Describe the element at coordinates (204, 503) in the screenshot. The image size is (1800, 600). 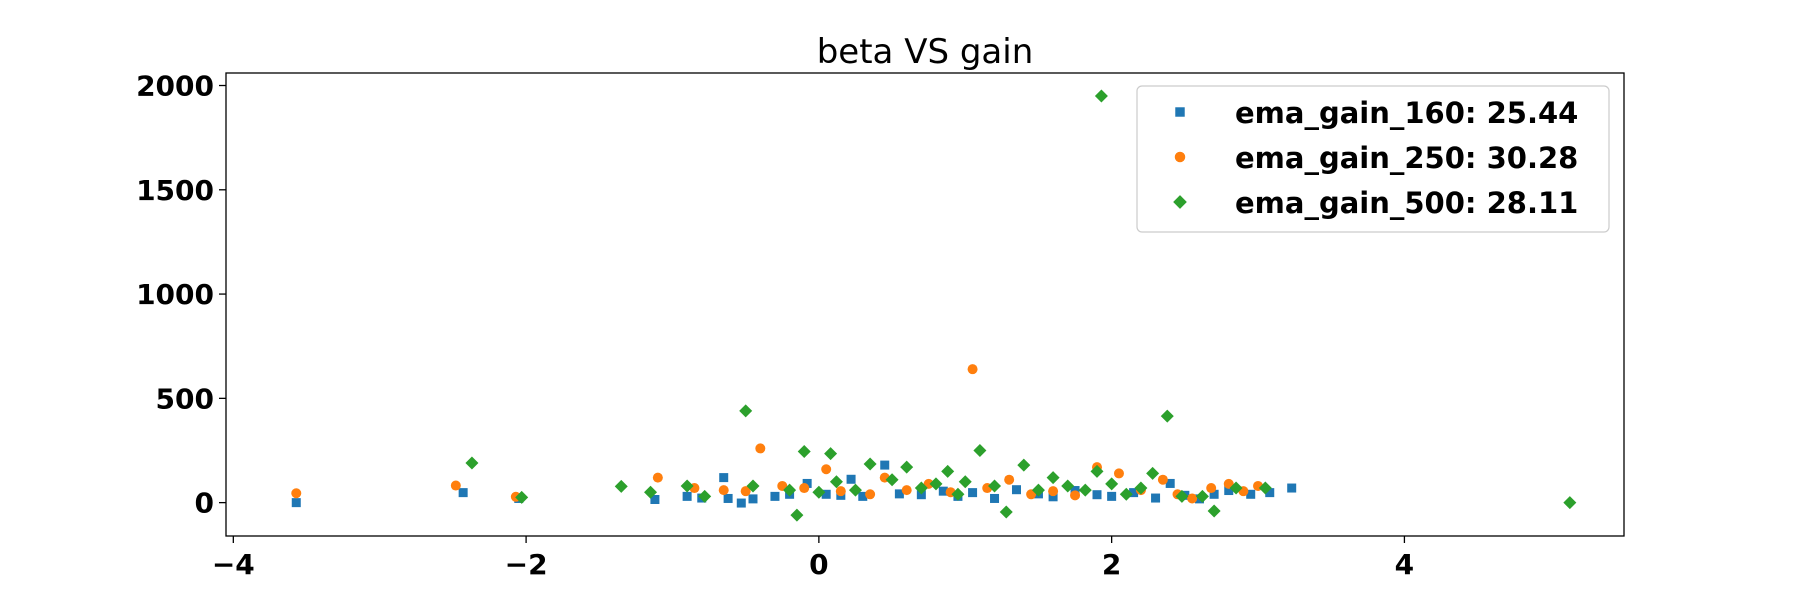
I see `y-tick-label: 0` at that location.